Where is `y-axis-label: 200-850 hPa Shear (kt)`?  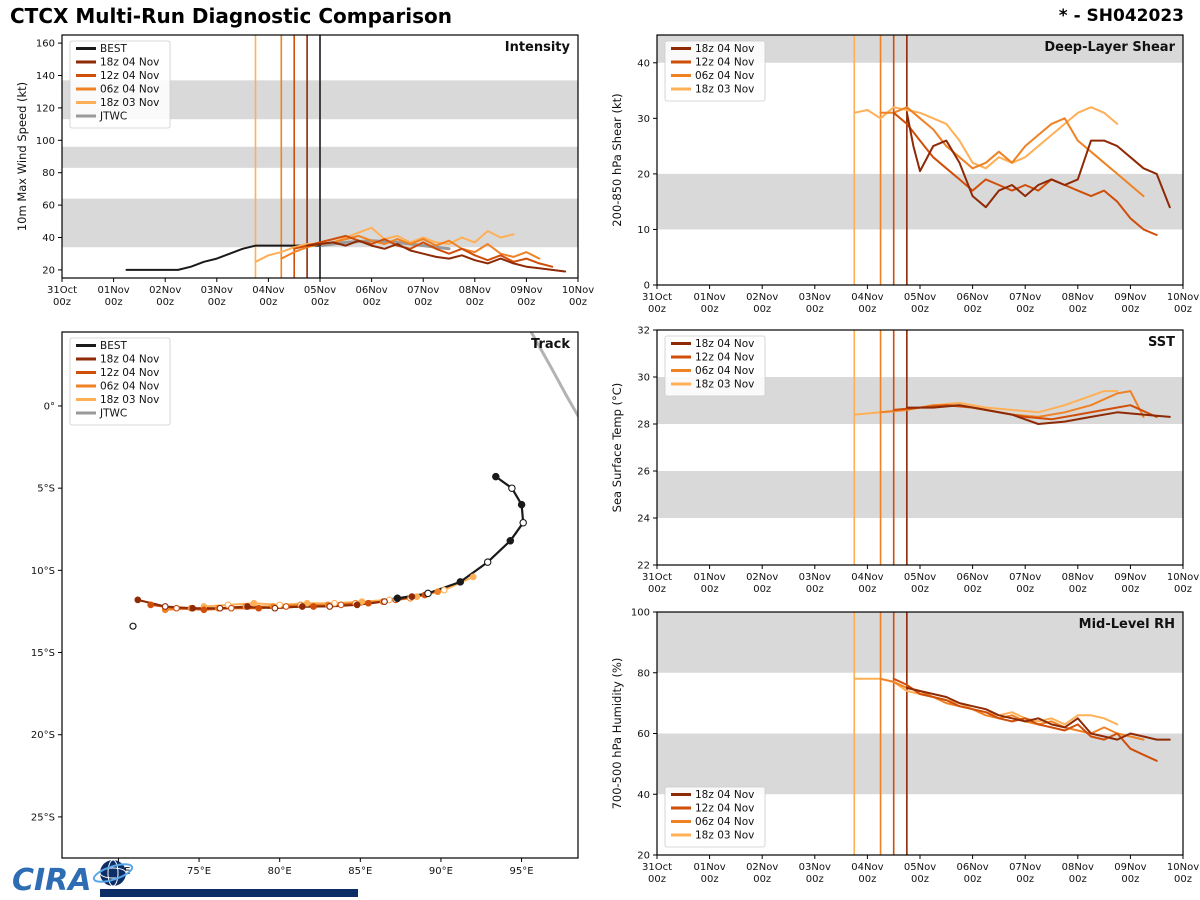 y-axis-label: 200-850 hPa Shear (kt) is located at coordinates (617, 159).